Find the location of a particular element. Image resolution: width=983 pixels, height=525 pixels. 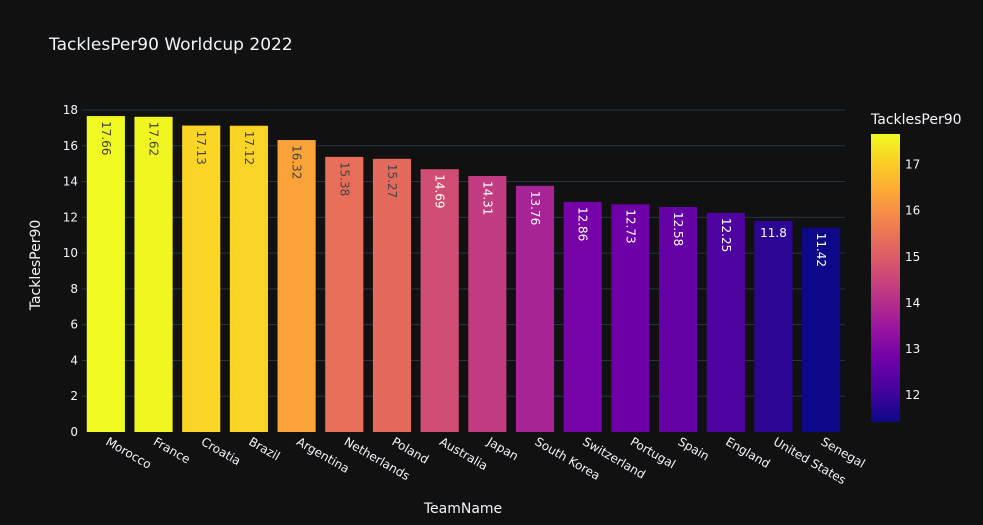

colorbar-tick-label: 13 is located at coordinates (912, 349).